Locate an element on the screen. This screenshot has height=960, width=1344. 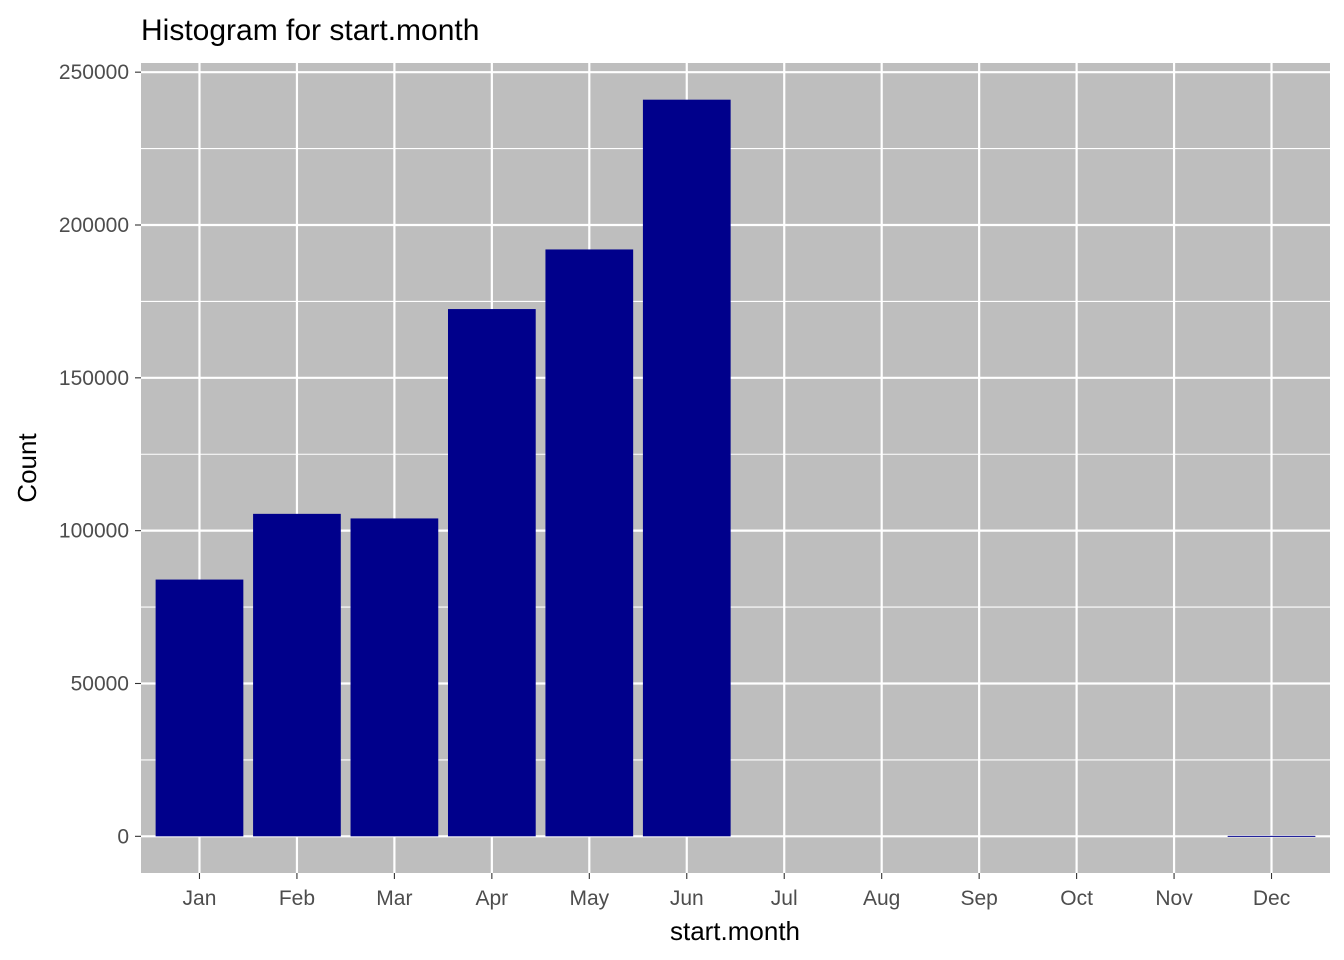
x-tick-label: Mar is located at coordinates (394, 898).